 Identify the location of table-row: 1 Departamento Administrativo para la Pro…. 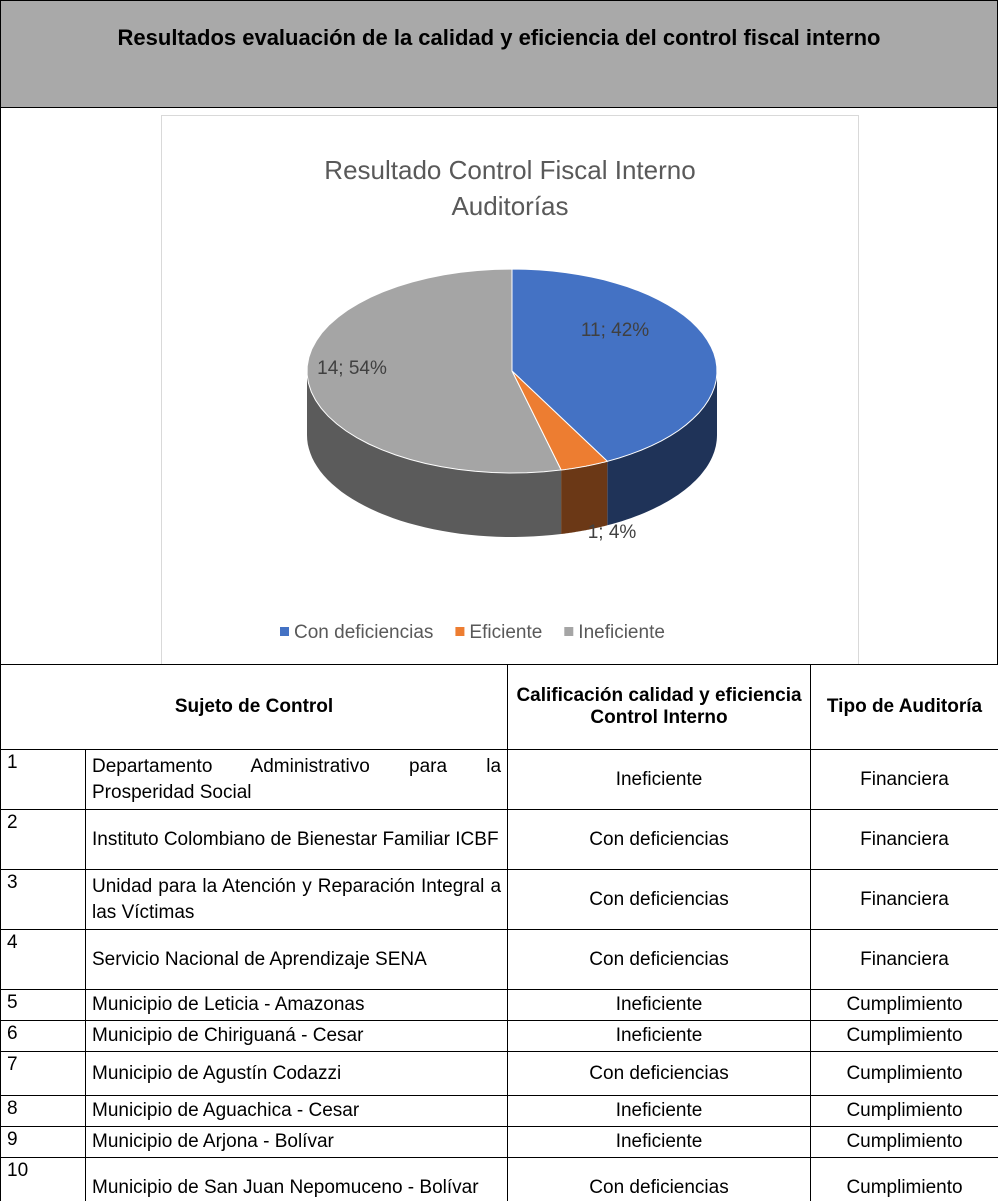
(499, 779).